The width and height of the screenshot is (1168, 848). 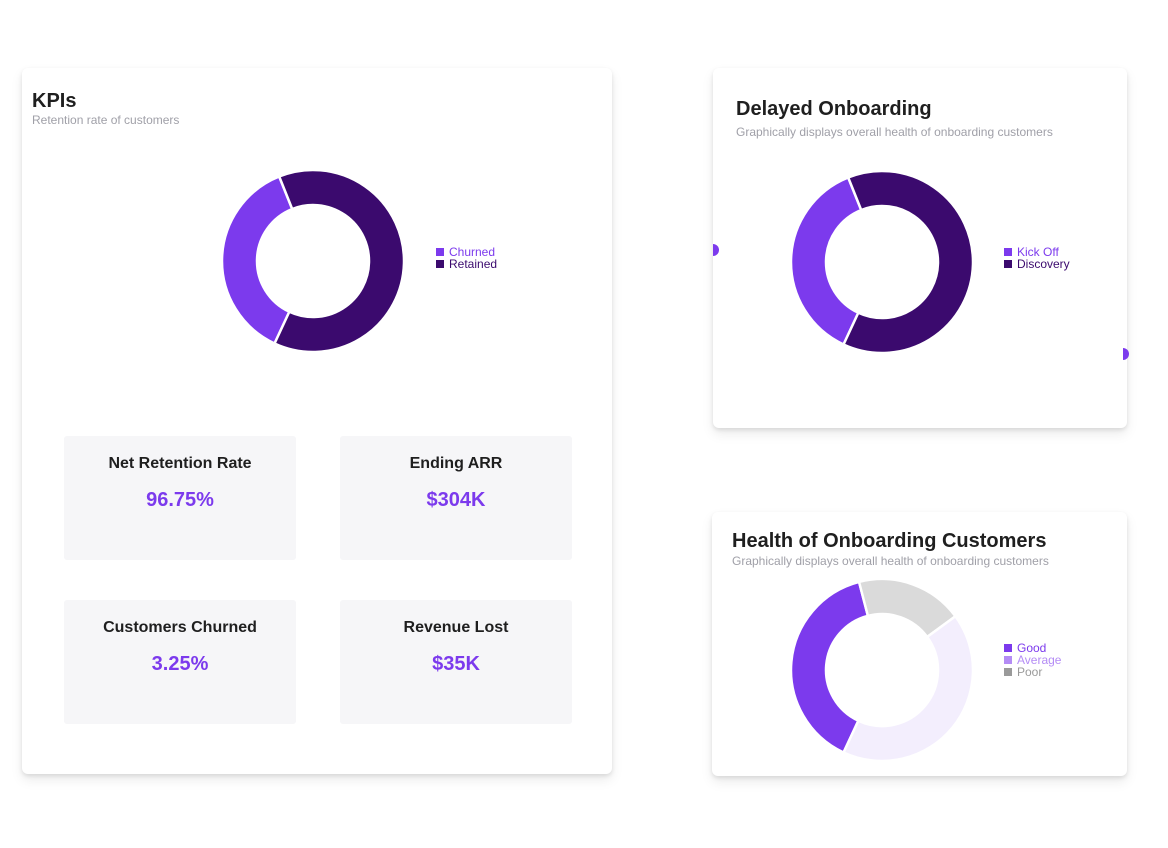 I want to click on kpis-title: KPIs, so click(x=54, y=101).